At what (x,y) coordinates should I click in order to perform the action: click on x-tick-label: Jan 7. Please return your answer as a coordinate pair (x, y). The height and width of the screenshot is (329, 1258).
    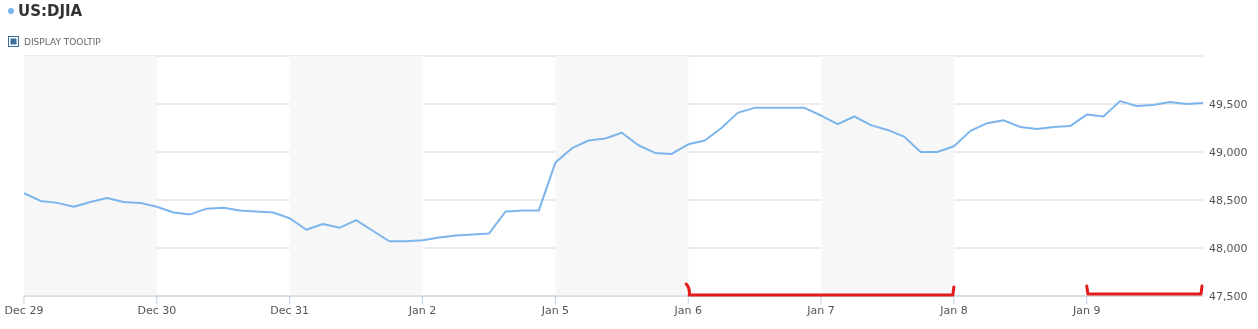
    Looking at the image, I should click on (820, 310).